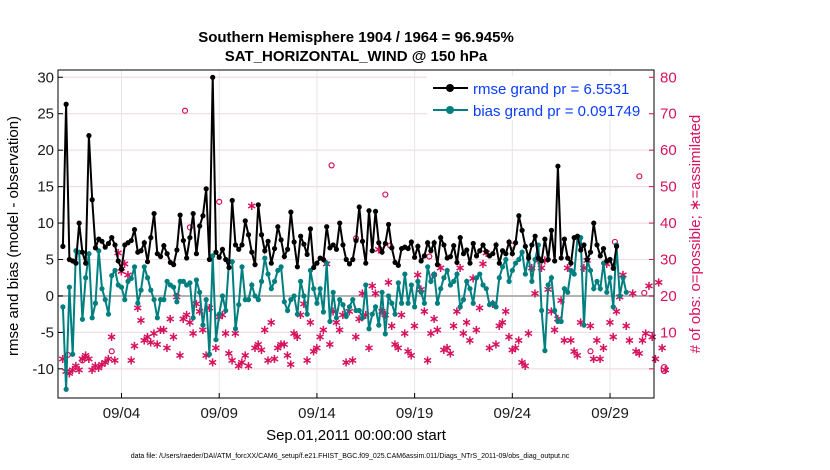 This screenshot has height=470, width=830. What do you see at coordinates (45, 150) in the screenshot?
I see `y-tick-label: 20` at bounding box center [45, 150].